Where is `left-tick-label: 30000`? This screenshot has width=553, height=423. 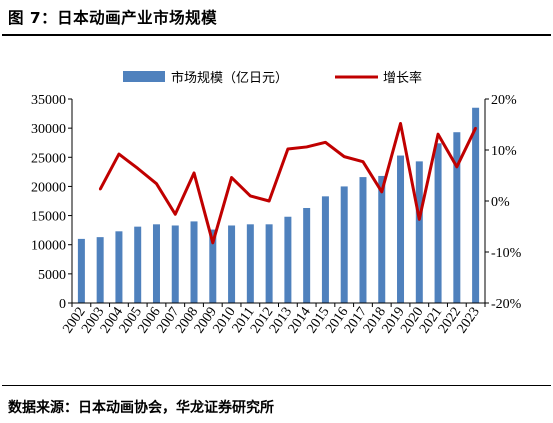 left-tick-label: 30000 is located at coordinates (48, 129).